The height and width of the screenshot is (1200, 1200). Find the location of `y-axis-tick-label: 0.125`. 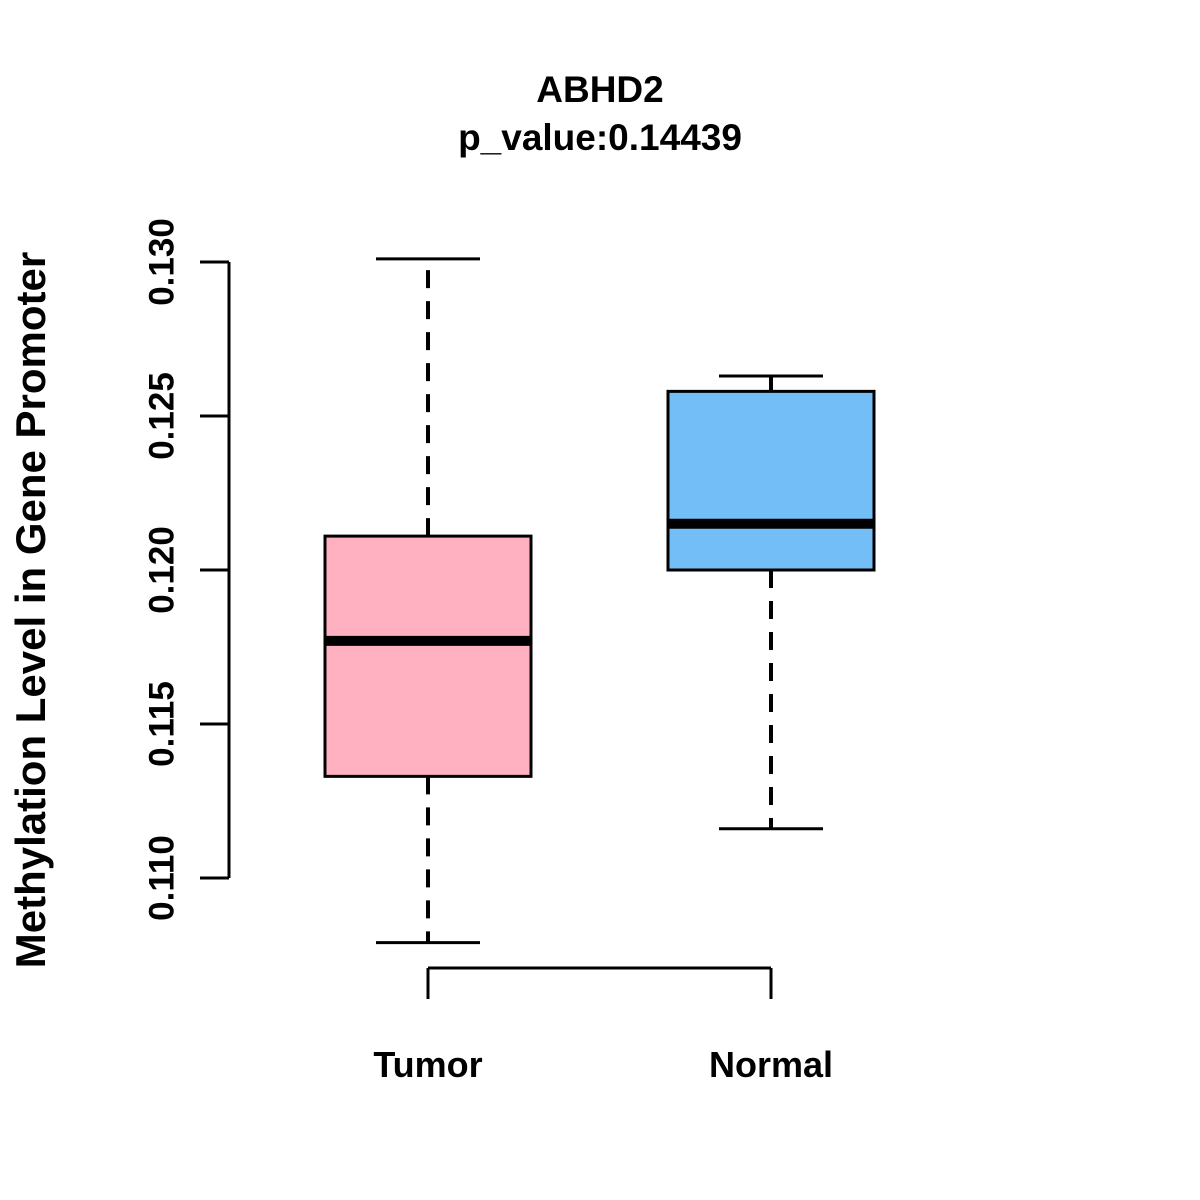

y-axis-tick-label: 0.125 is located at coordinates (161, 416).